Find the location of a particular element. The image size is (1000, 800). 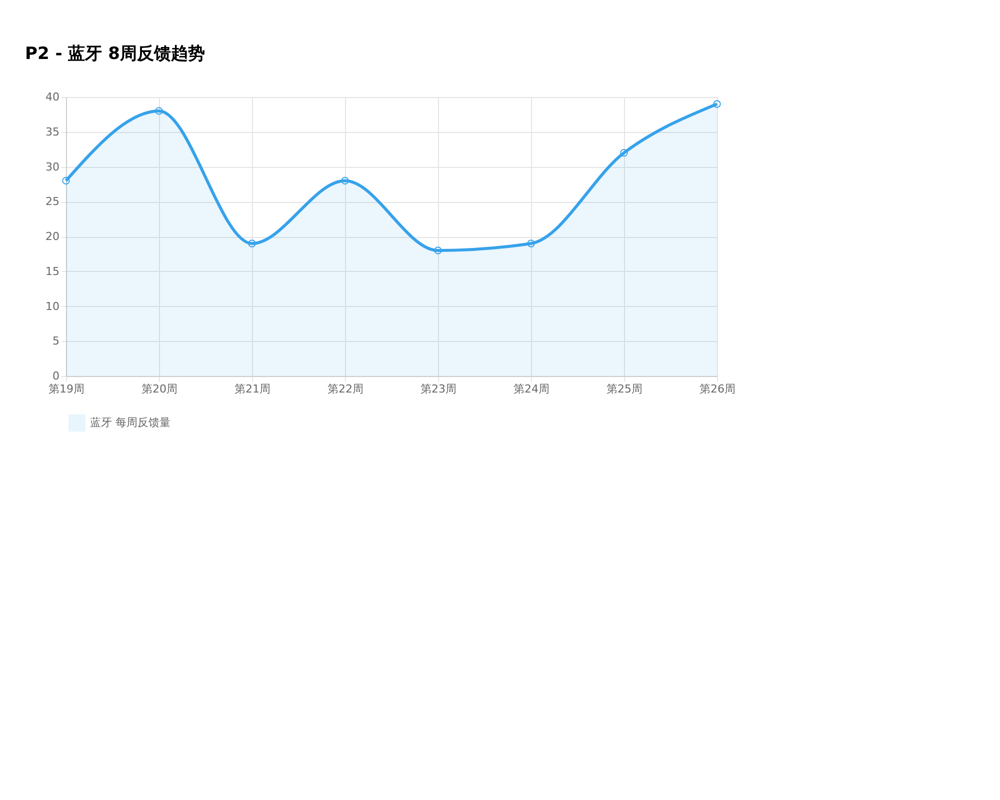

x-tick-label: 第21周 is located at coordinates (252, 389).